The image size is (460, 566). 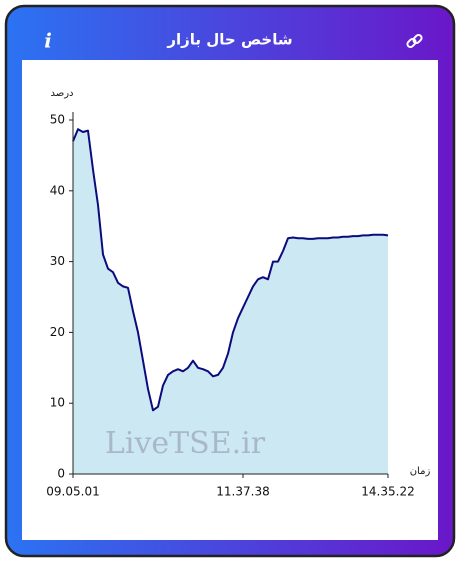 I want to click on watermark: LiveTSE.ir, so click(x=185, y=443).